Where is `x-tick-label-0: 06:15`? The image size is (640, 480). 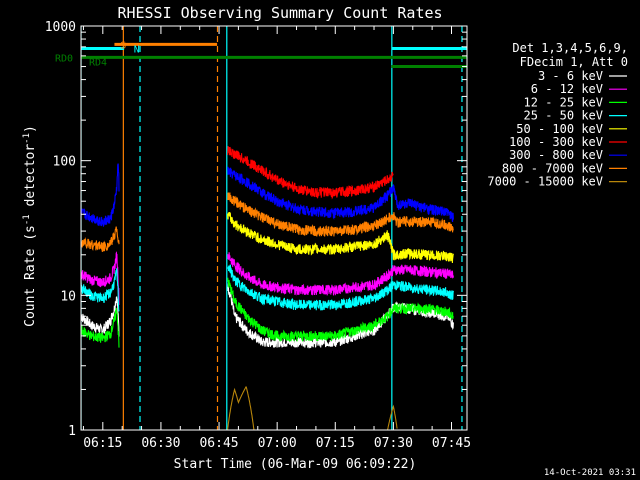
x-tick-label-0: 06:15 is located at coordinates (102, 443).